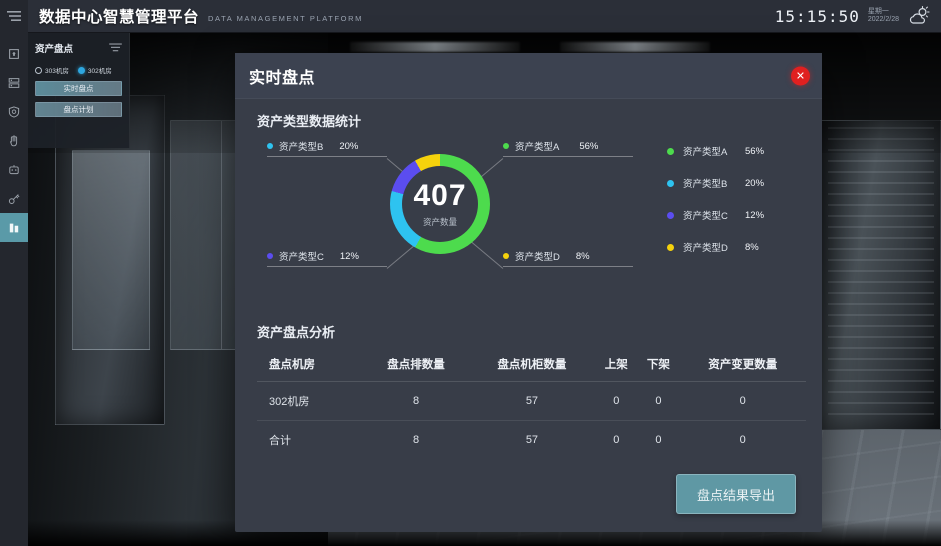  I want to click on cell-room: 302机房, so click(310, 401).